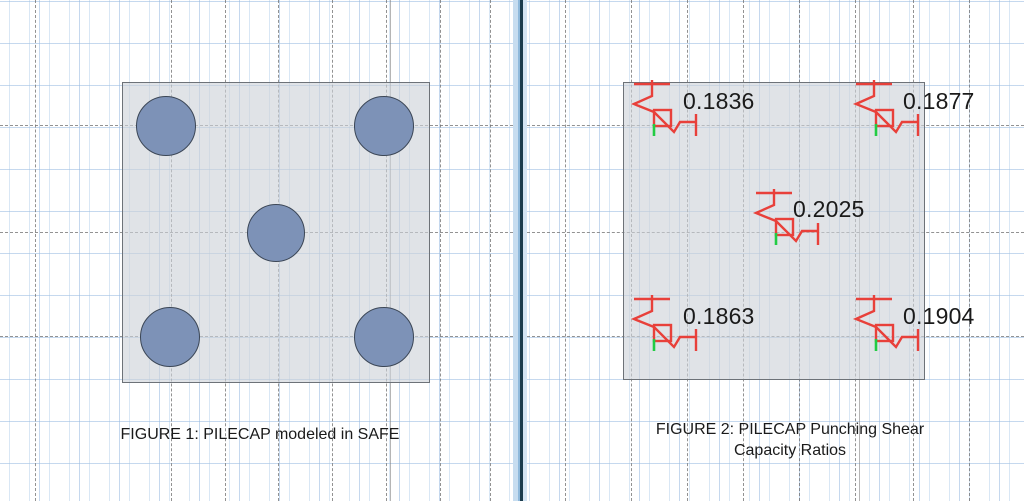 This screenshot has width=1024, height=501. I want to click on divider-band-right, so click(525, 250).